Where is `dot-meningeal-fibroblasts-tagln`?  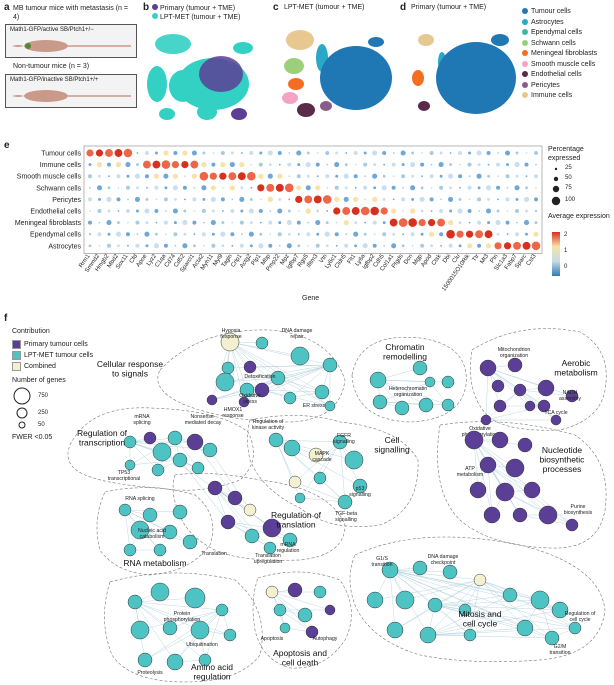
dot-meningeal-fibroblasts-tagln is located at coordinates (232, 222).